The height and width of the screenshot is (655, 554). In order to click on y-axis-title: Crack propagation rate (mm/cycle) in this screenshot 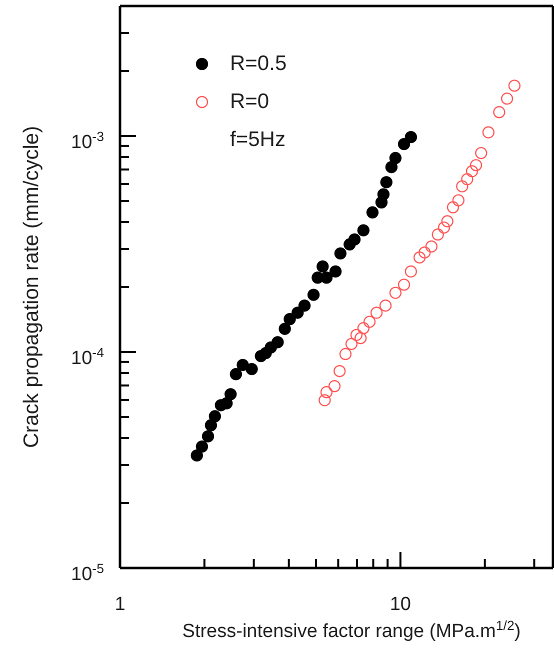, I will do `click(31, 287)`.